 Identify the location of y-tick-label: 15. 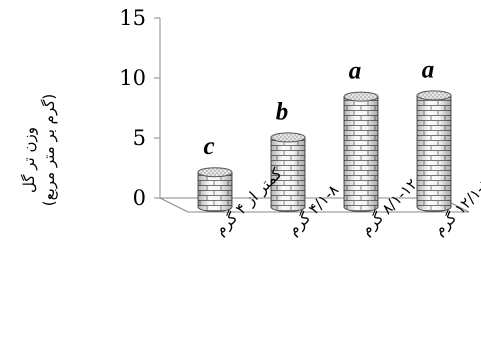
(132, 18).